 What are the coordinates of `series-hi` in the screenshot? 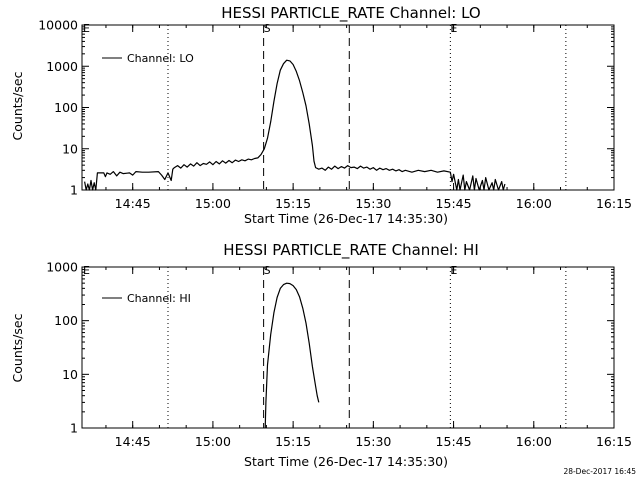 It's located at (292, 355).